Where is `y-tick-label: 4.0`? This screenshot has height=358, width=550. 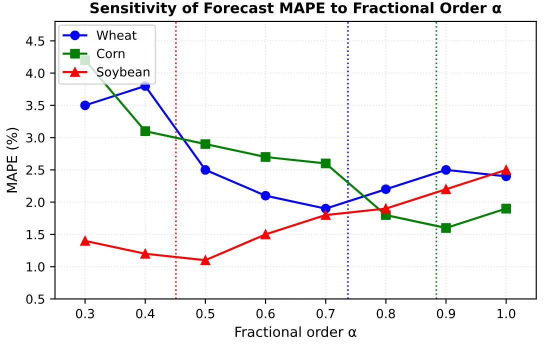
y-tick-label: 4.0 is located at coordinates (35, 73).